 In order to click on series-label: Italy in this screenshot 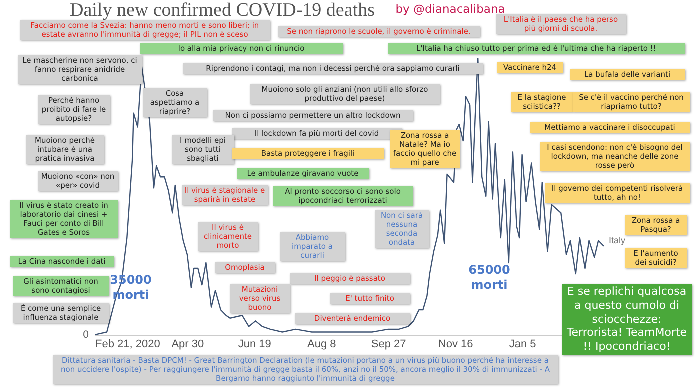, I will do `click(617, 240)`.